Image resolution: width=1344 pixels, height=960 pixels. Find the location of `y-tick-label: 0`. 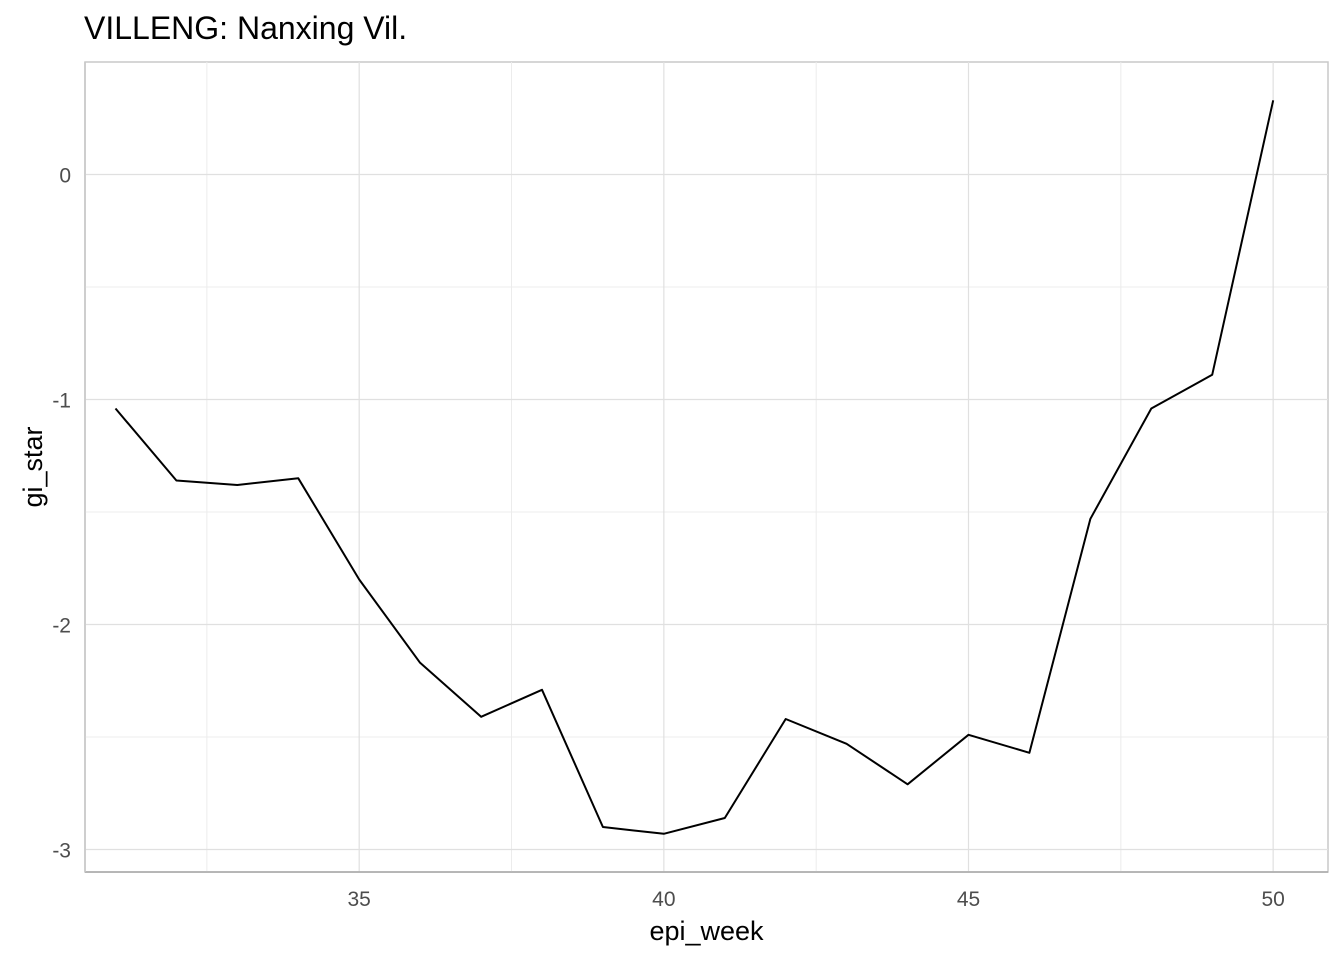

y-tick-label: 0 is located at coordinates (65, 176).